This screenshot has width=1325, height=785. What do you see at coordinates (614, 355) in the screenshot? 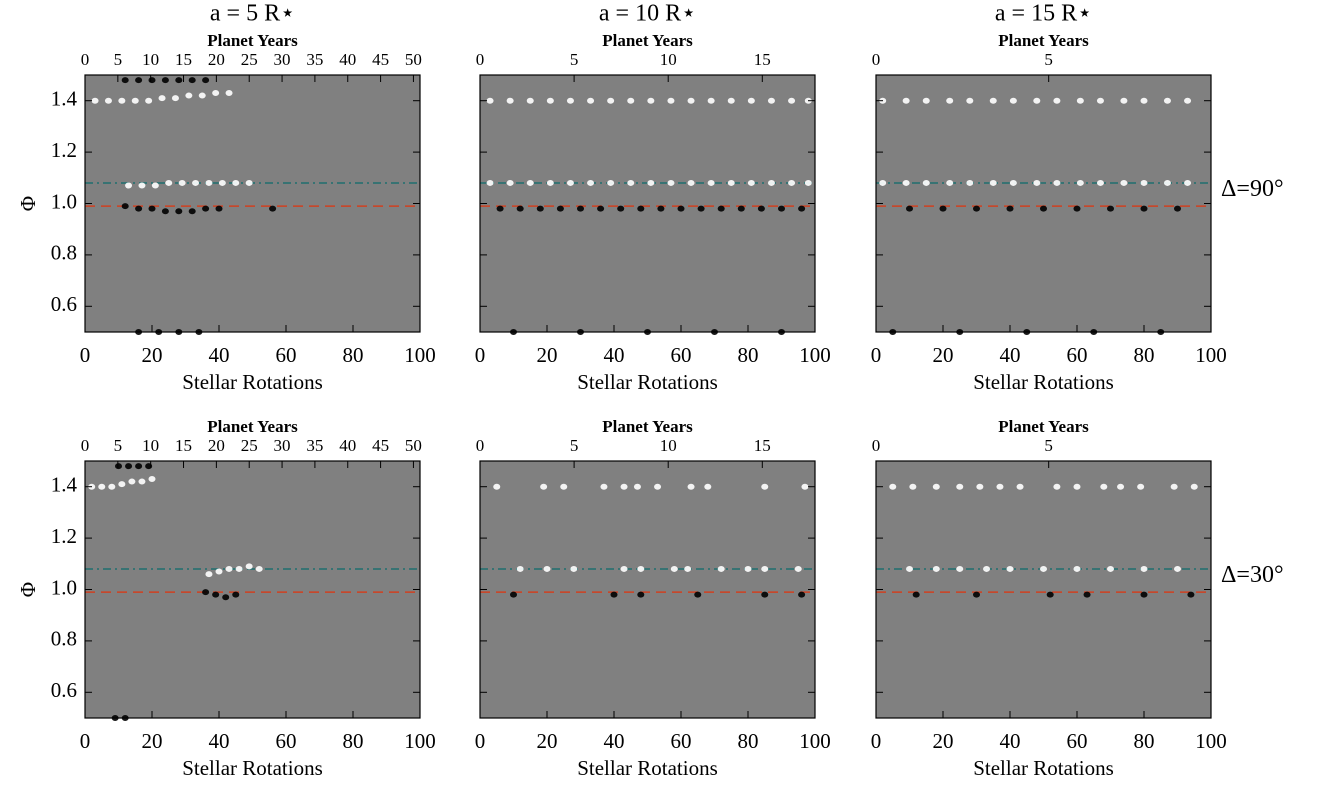
I see `x-tick-label: 40` at bounding box center [614, 355].